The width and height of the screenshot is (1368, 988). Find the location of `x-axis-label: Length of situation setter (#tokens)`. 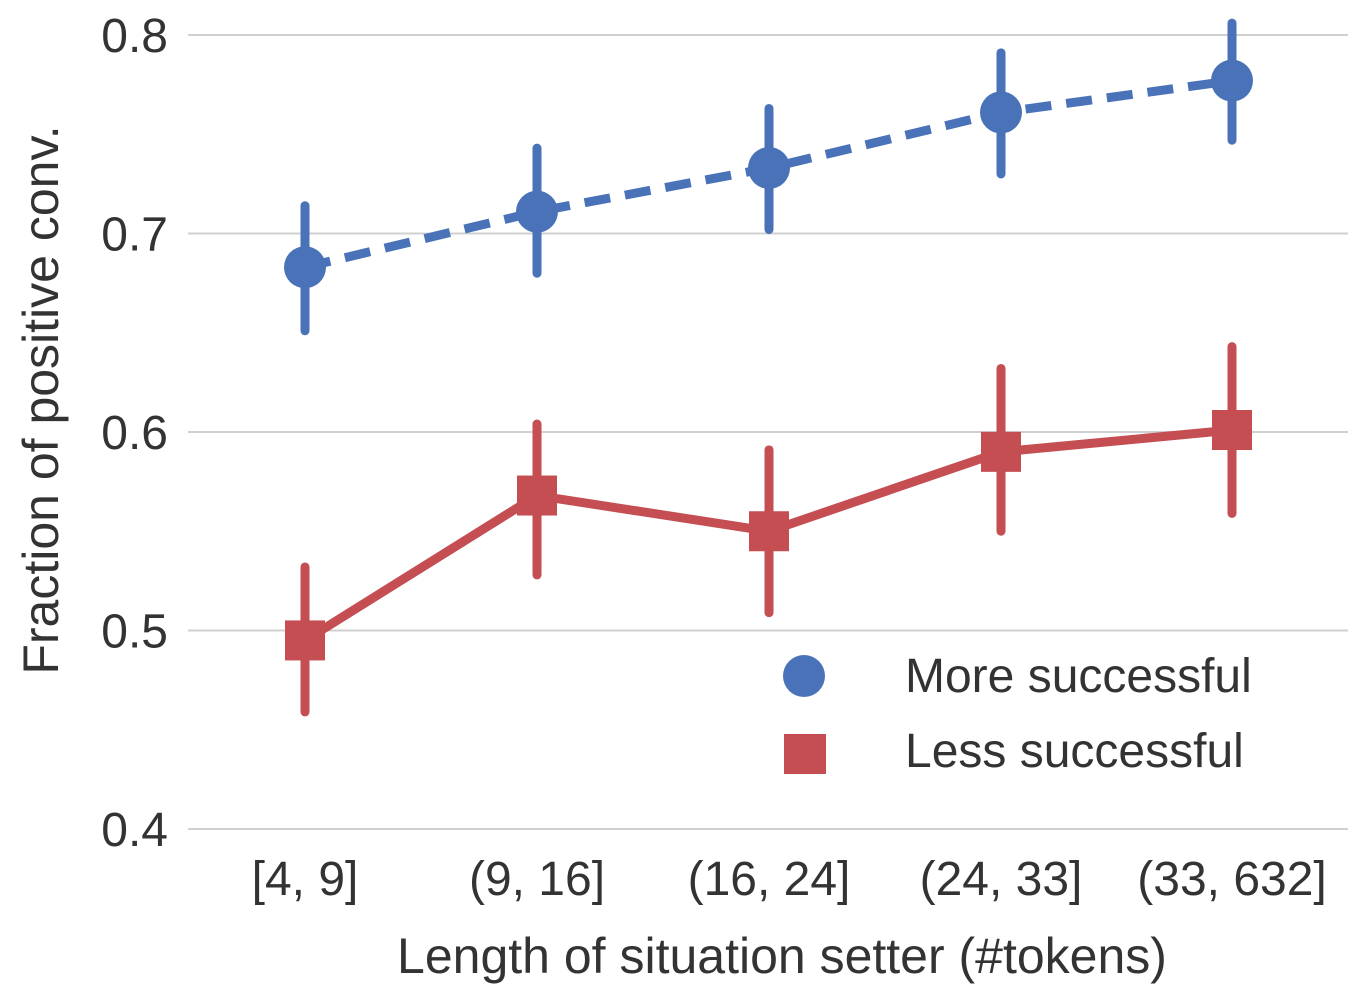

x-axis-label: Length of situation setter (#tokens) is located at coordinates (782, 956).